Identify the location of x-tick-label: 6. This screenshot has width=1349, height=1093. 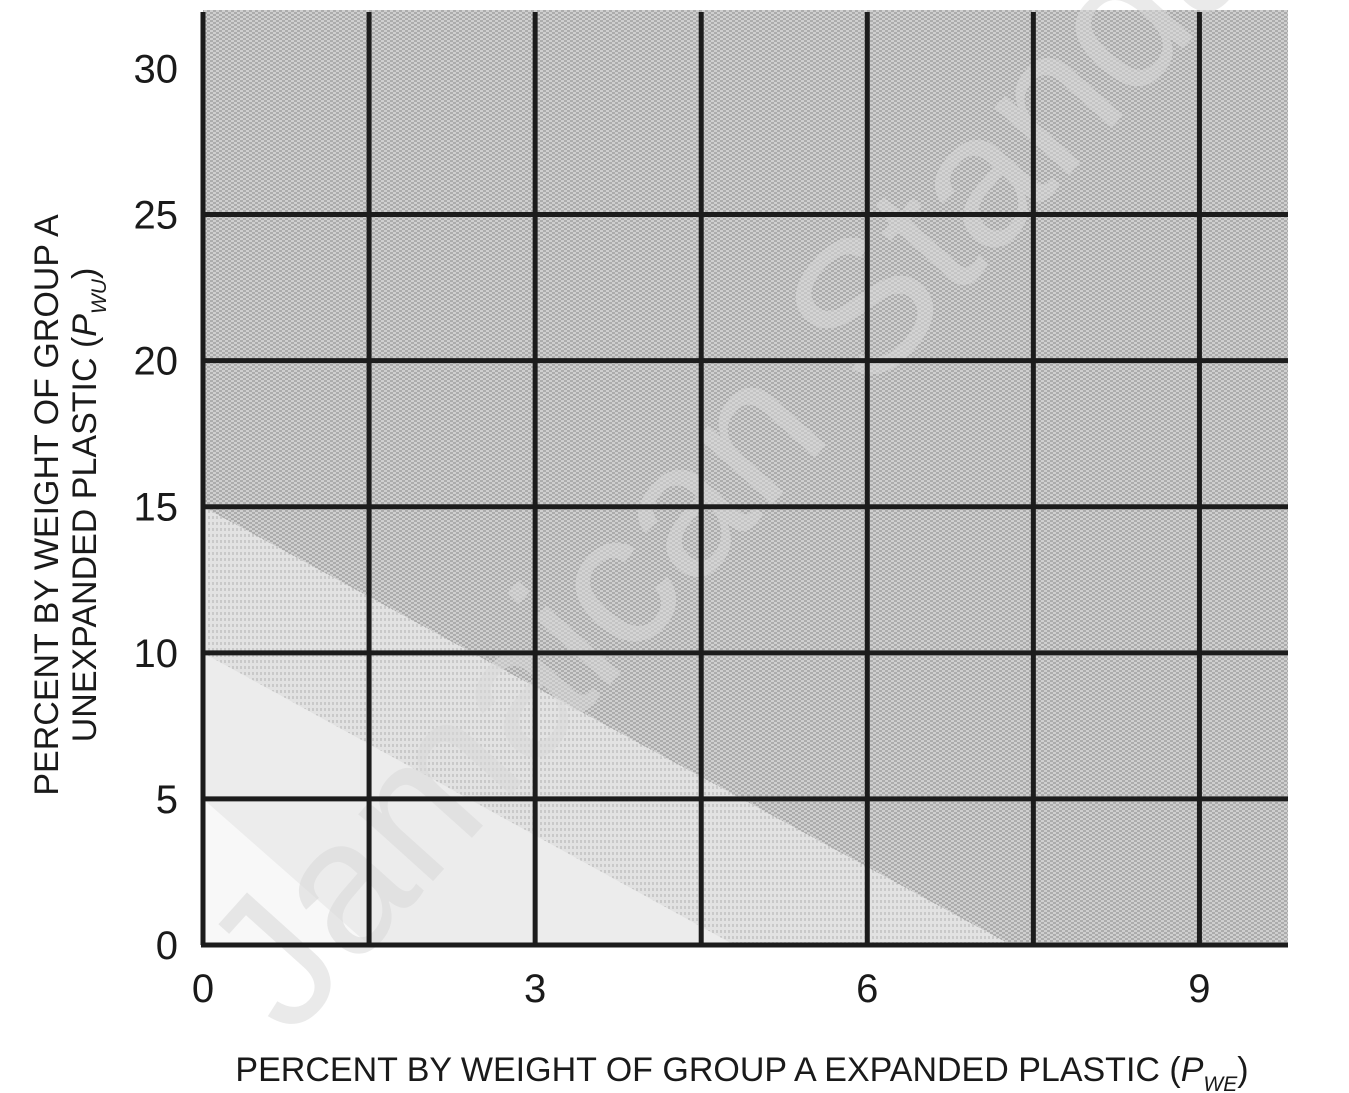
(867, 989).